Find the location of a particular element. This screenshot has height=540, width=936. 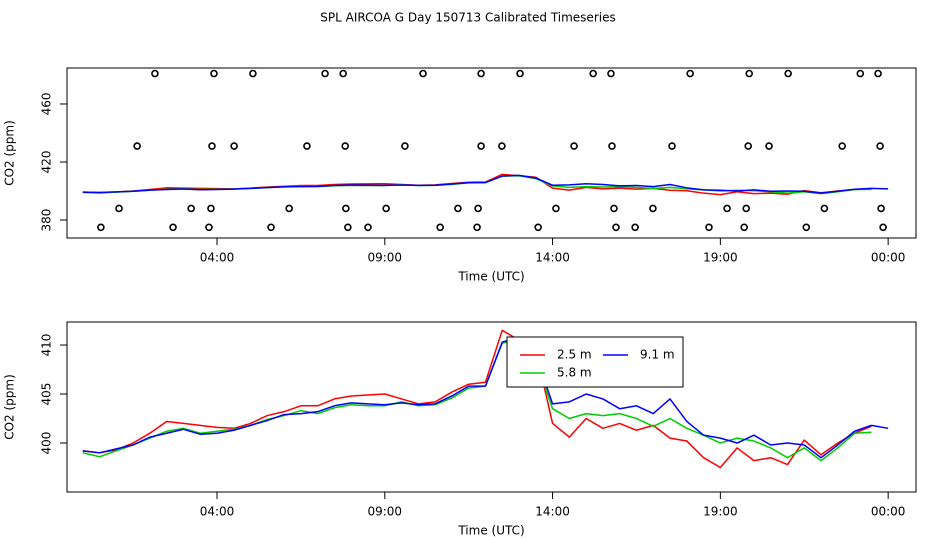

y-tick-label: 420 is located at coordinates (47, 162).